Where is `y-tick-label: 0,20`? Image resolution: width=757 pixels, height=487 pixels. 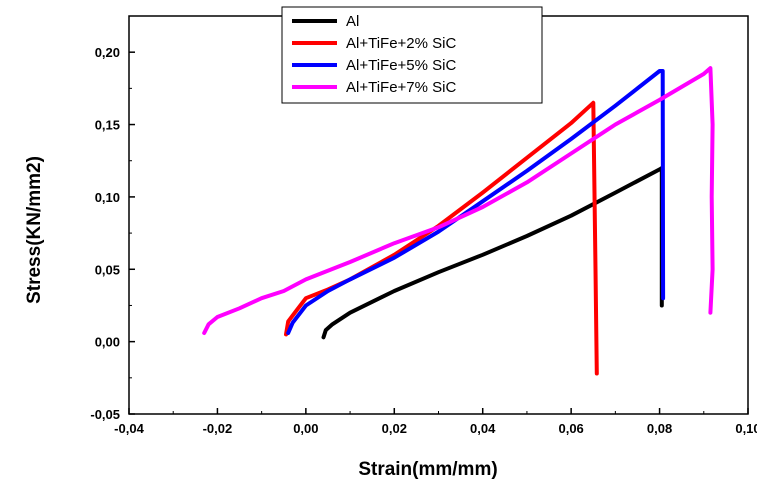 y-tick-label: 0,20 is located at coordinates (107, 52).